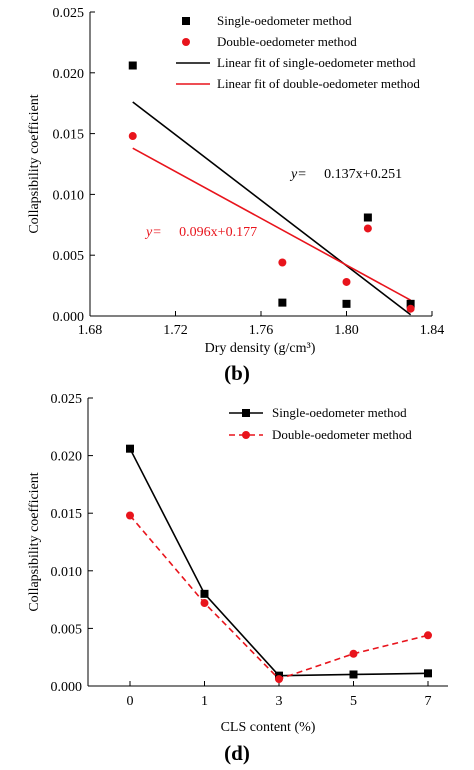  What do you see at coordinates (318, 83) in the screenshot?
I see `legend-label: Linear fit of double-oedometer method` at bounding box center [318, 83].